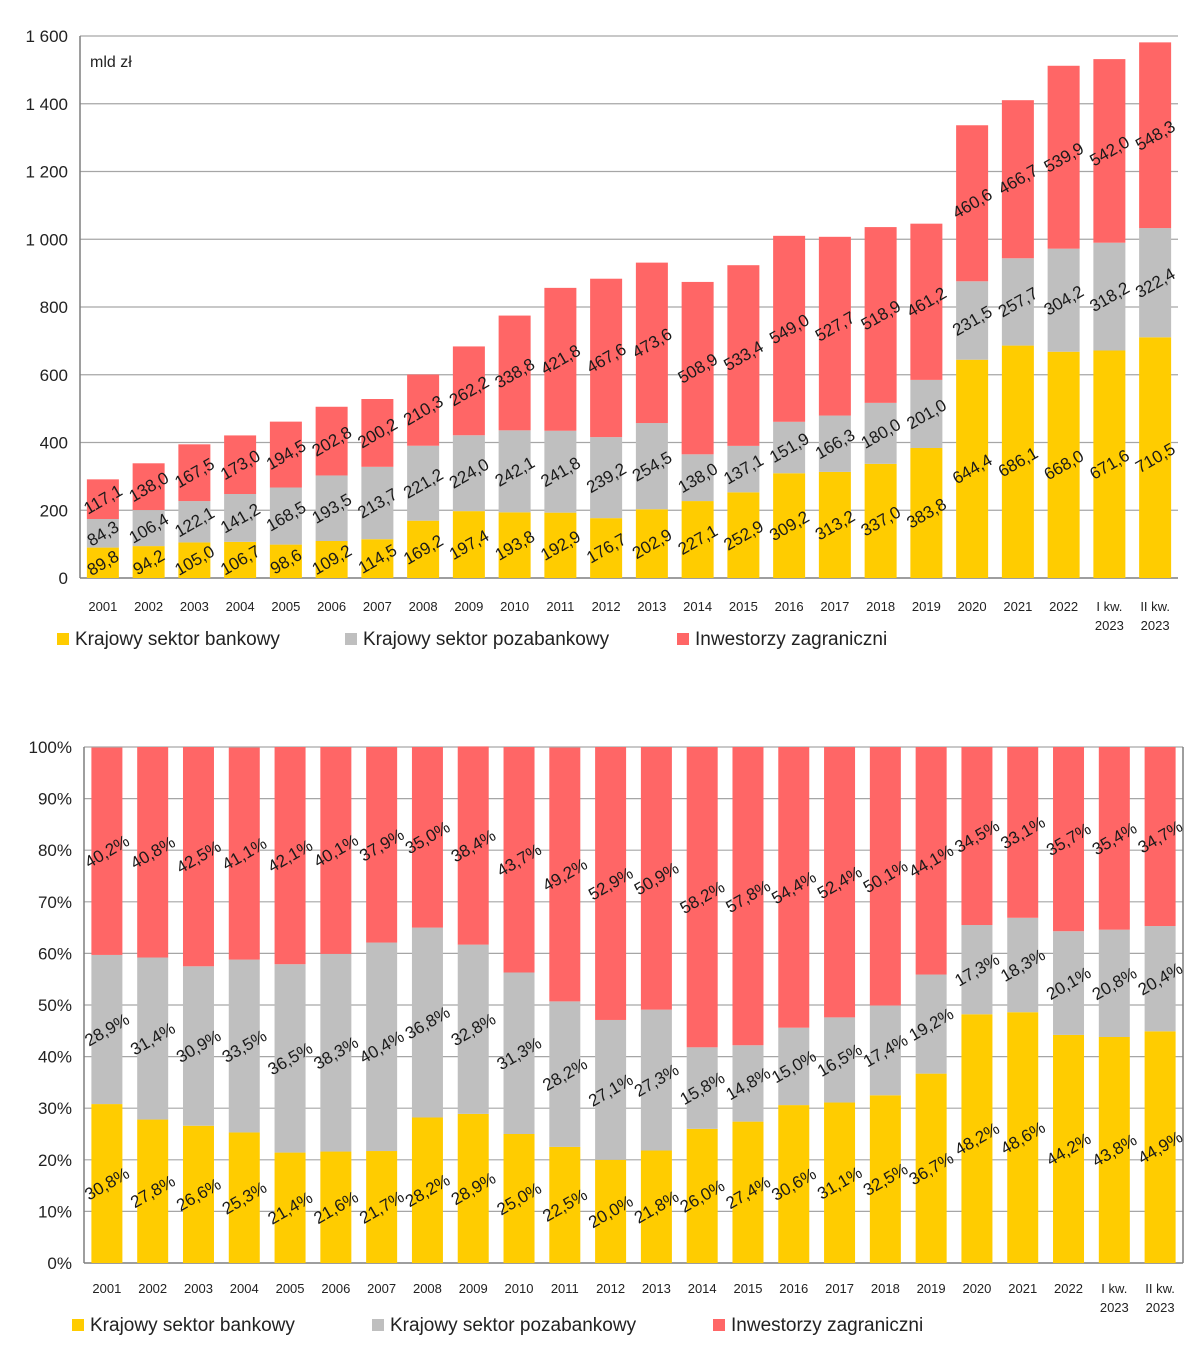 This screenshot has width=1200, height=1355. I want to click on y-axis-ticks: 0 200 400 600 800 1 000 1 200 1 400 1 600, so click(46, 307).